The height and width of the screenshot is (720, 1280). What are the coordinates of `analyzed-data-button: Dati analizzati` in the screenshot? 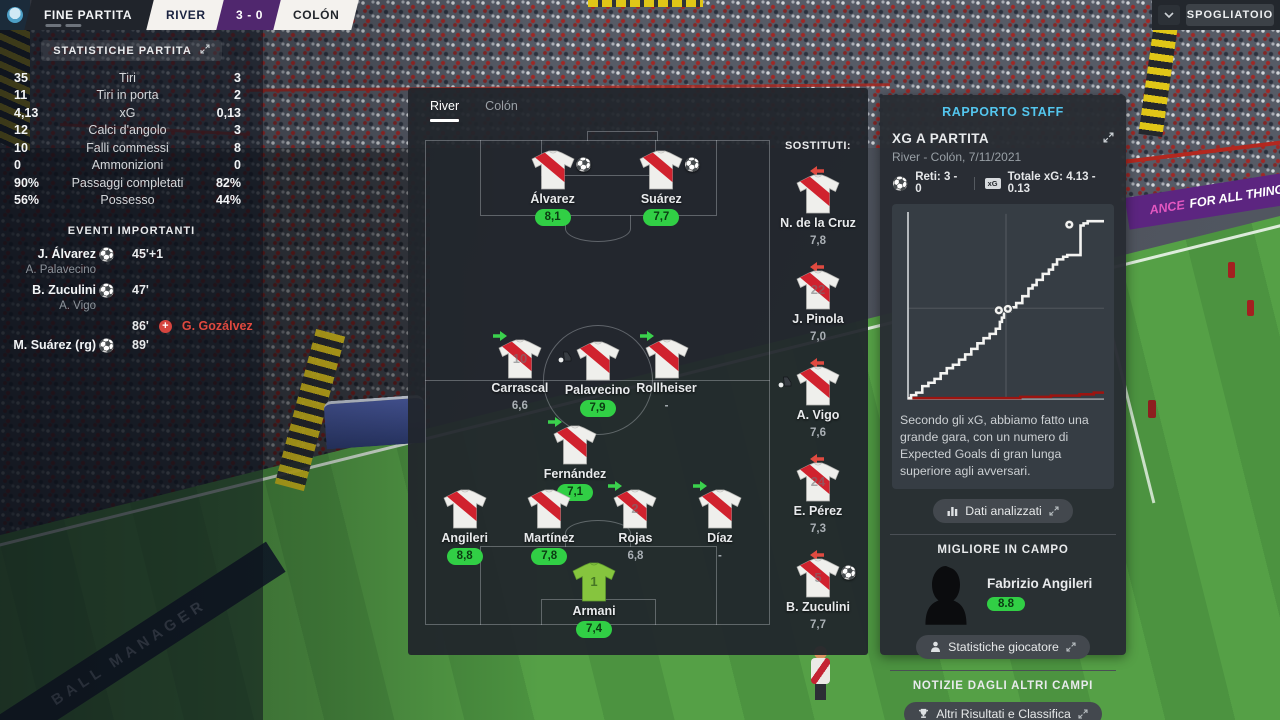 It's located at (1003, 510).